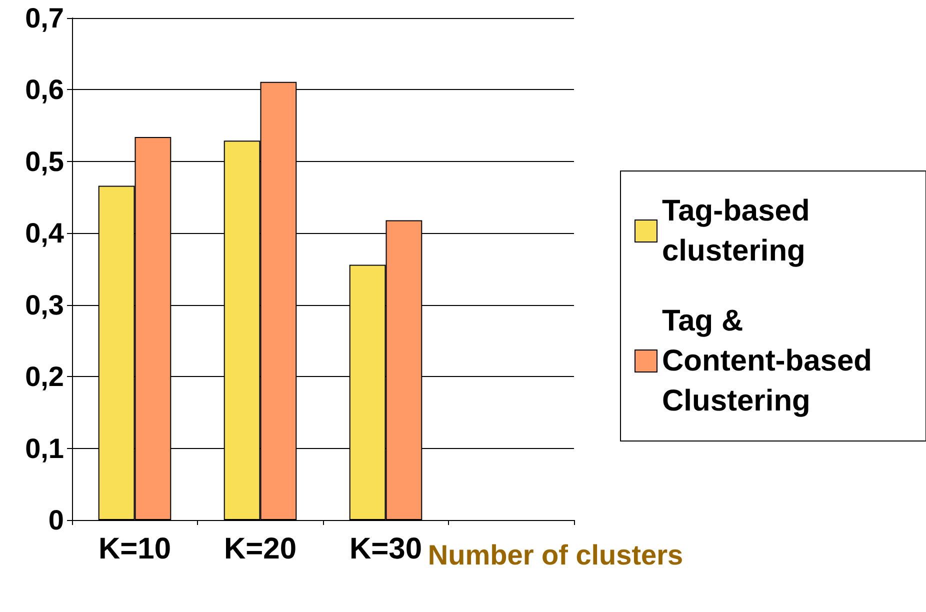  Describe the element at coordinates (44, 304) in the screenshot. I see `y-tick-label: 0,3` at that location.